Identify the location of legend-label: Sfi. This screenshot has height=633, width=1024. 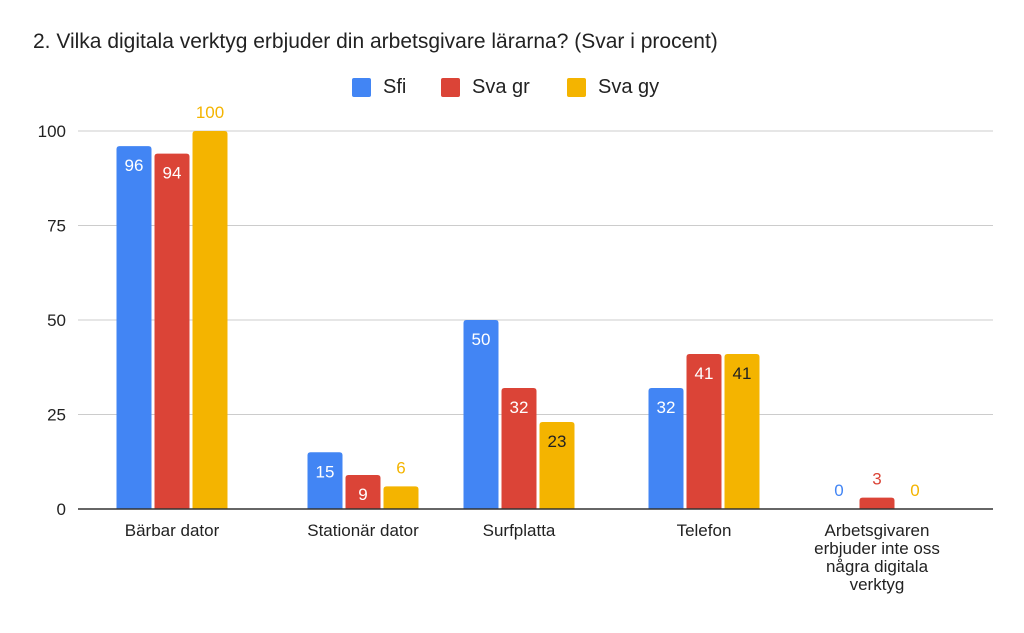
(395, 87).